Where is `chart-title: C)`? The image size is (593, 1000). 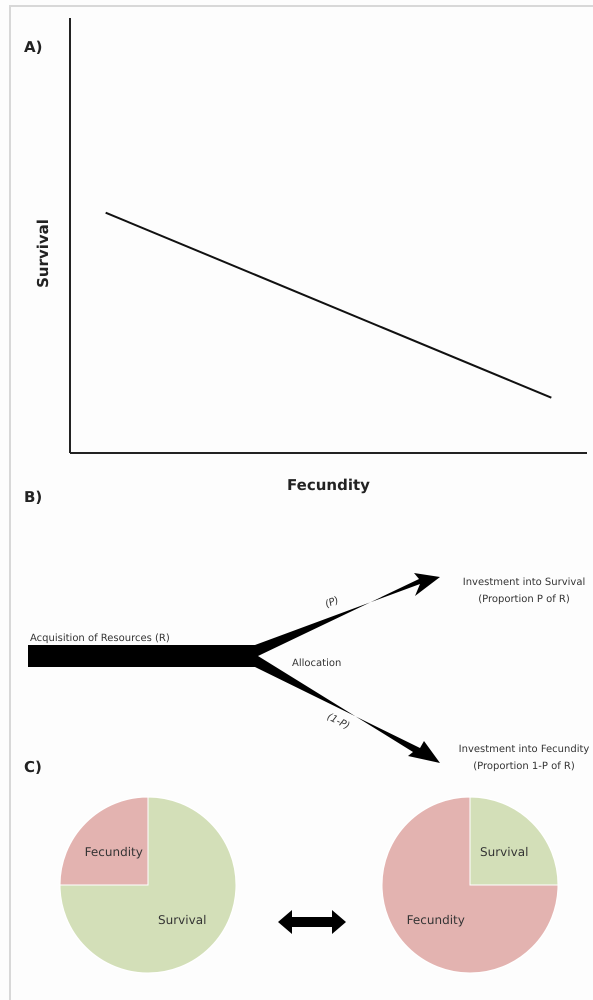
chart-title: C) is located at coordinates (33, 767).